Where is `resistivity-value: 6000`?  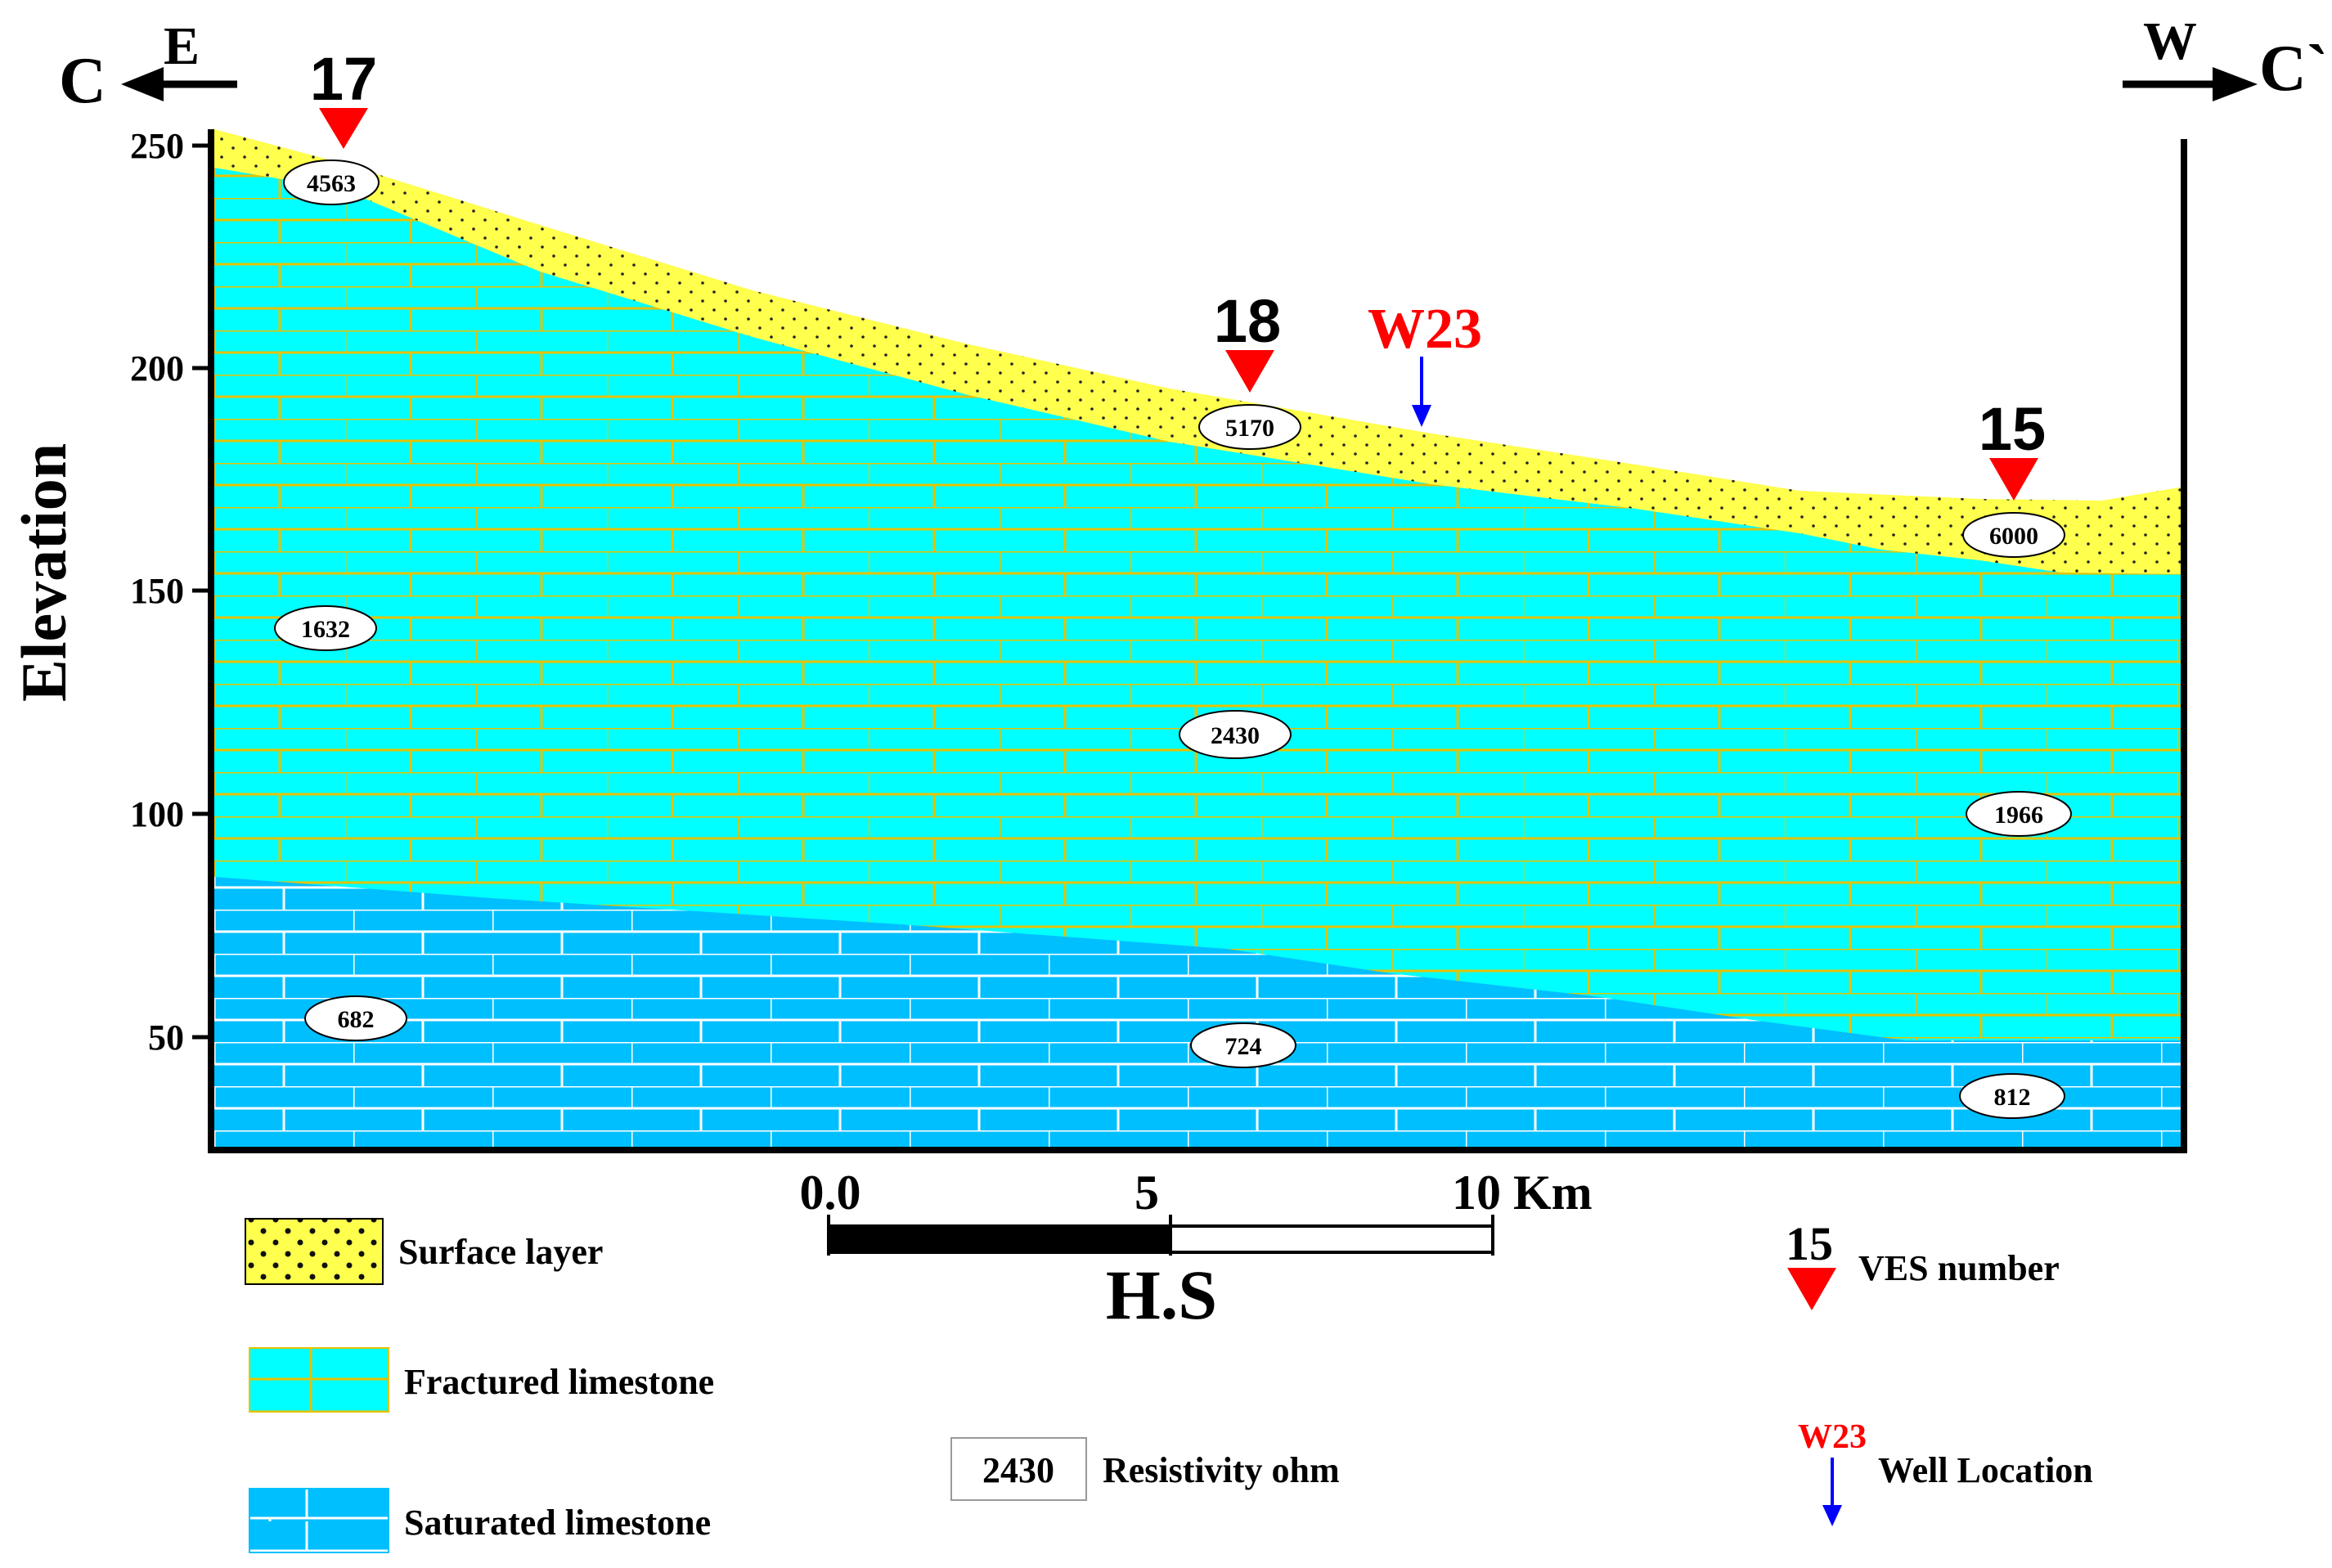
resistivity-value: 6000 is located at coordinates (2013, 536).